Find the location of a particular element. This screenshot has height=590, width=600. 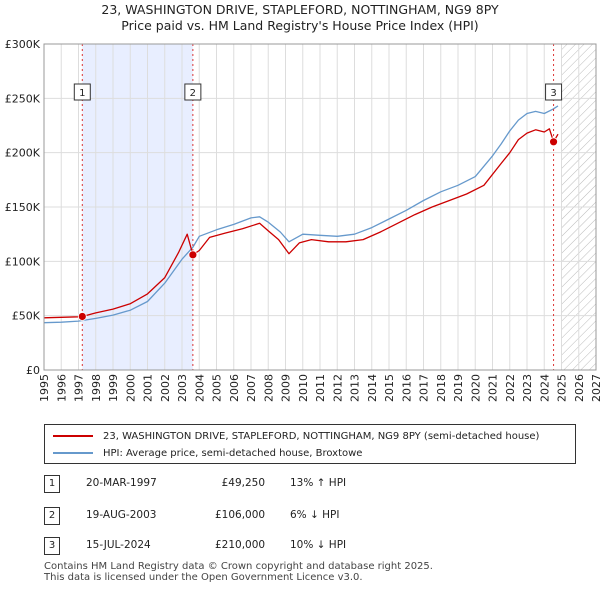

x-tick-label: 1999 is located at coordinates (113, 388).